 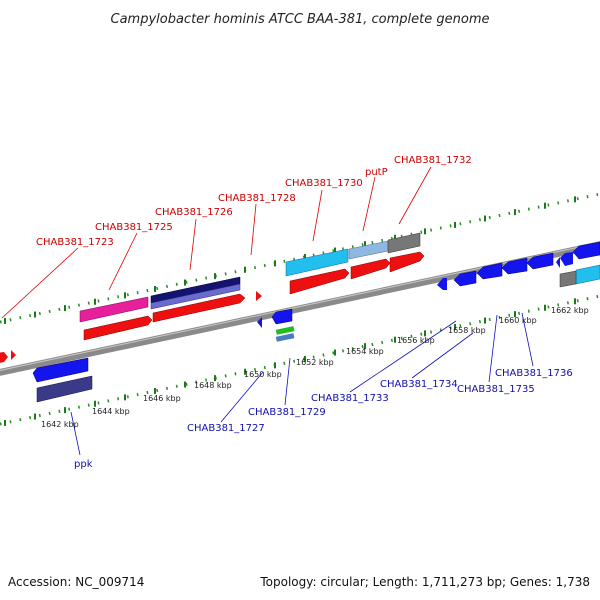 What do you see at coordinates (263, 374) in the screenshot?
I see `scale-label: 1650 kbp` at bounding box center [263, 374].